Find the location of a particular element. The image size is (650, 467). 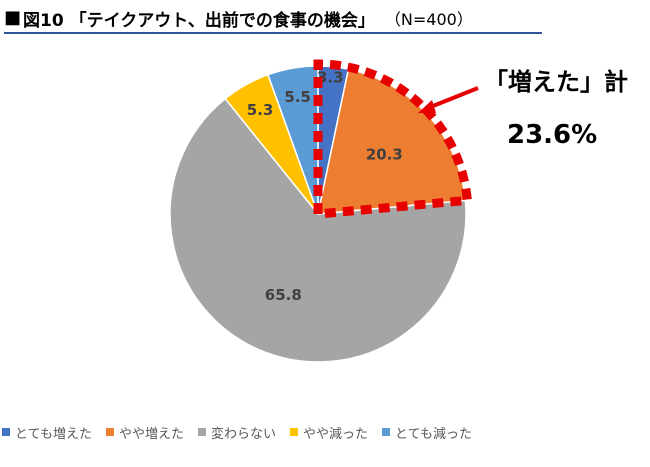

data-label-5: 5.5 is located at coordinates (297, 97).